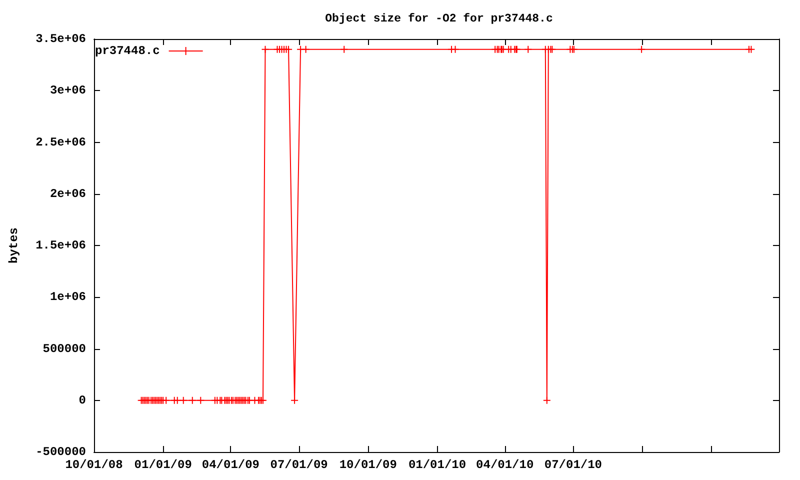 The image size is (800, 480). Describe the element at coordinates (505, 465) in the screenshot. I see `x-tick-label: 04/01/10` at that location.